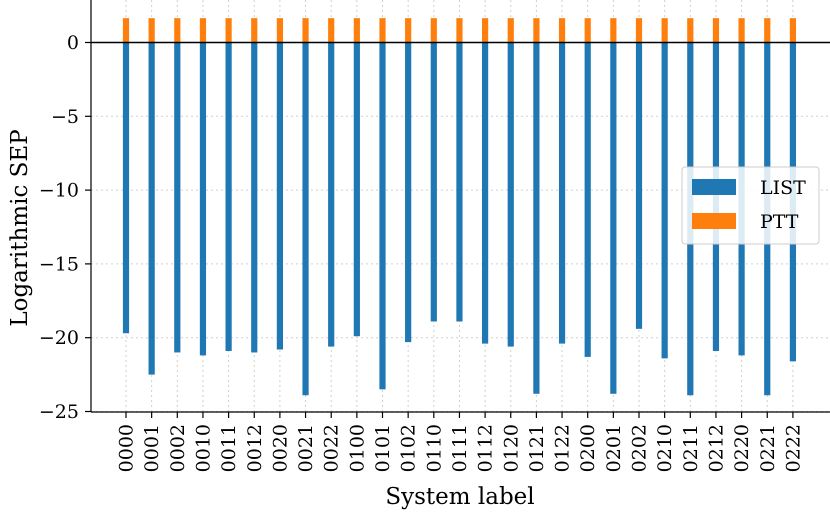 The image size is (830, 512). Describe the element at coordinates (783, 188) in the screenshot. I see `legend-label-list: LIST` at that location.